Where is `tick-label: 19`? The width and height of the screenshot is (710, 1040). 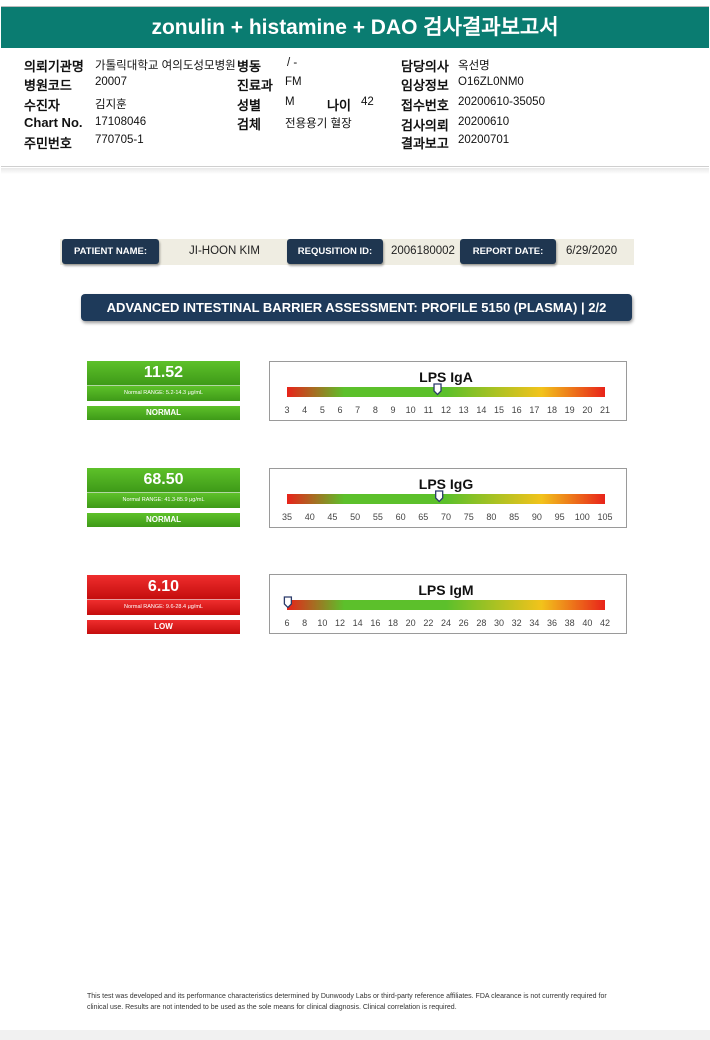
tick-label: 19 is located at coordinates (570, 410).